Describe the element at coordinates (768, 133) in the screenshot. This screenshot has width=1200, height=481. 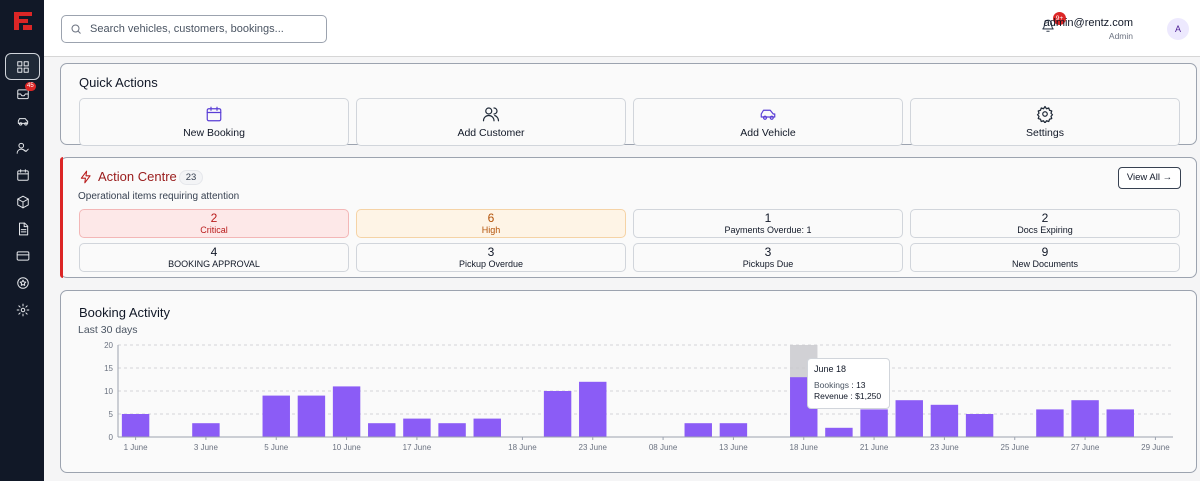
I see `add-vehicle-label: Add Vehicle` at that location.